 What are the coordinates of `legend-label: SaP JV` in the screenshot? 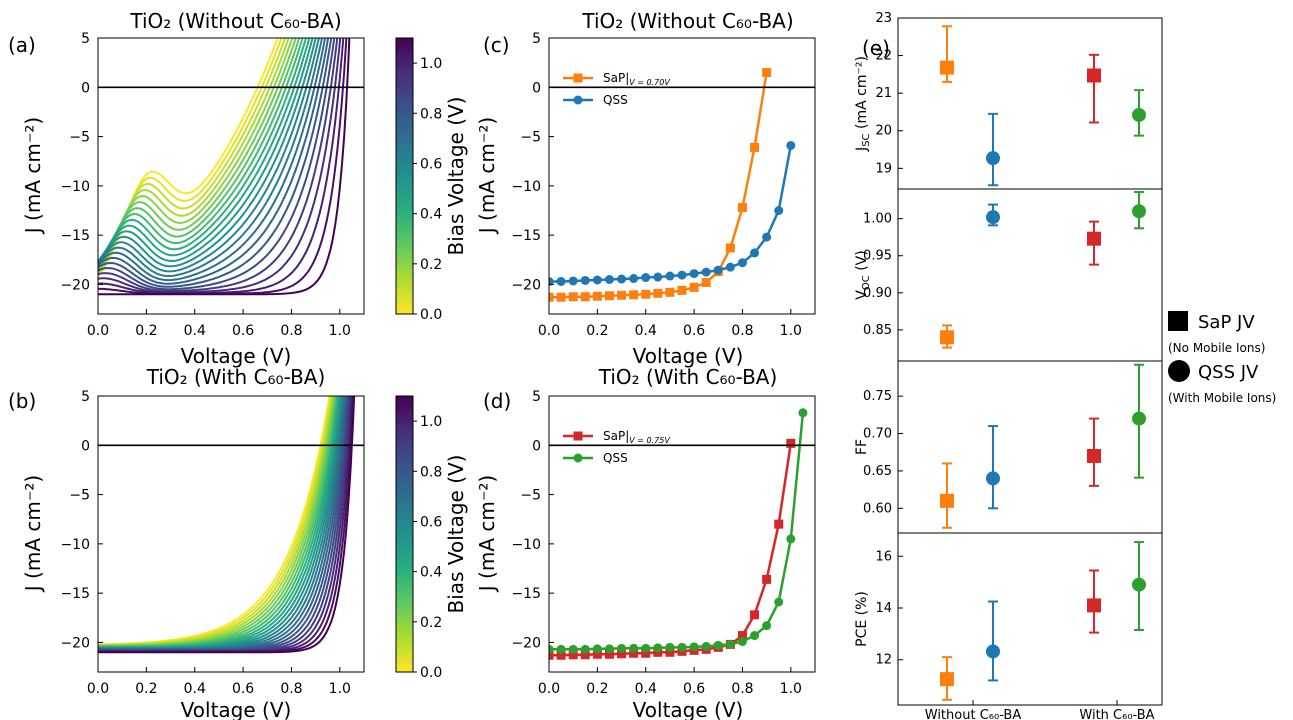 It's located at (1226, 322).